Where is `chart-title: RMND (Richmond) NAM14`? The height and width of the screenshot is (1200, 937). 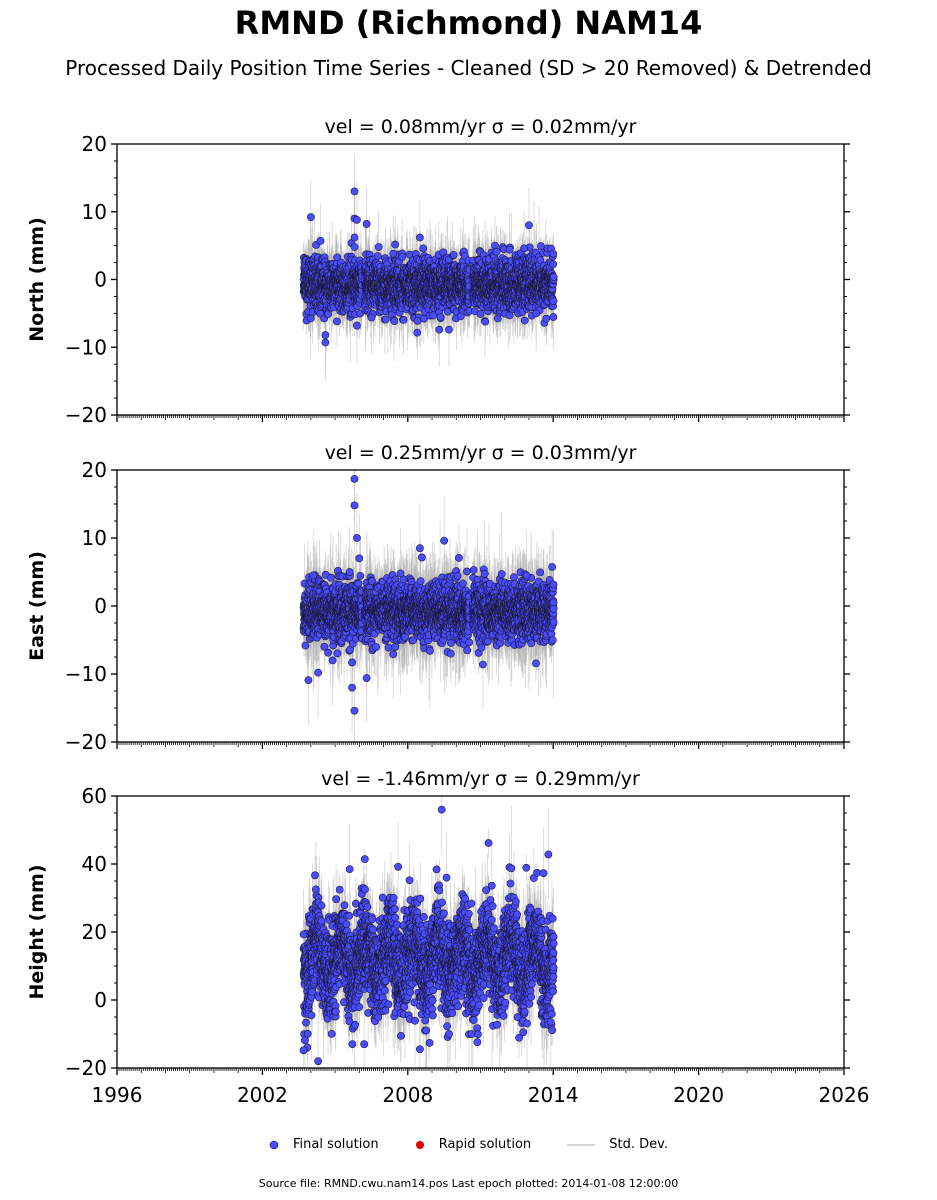
chart-title: RMND (Richmond) NAM14 is located at coordinates (468, 23).